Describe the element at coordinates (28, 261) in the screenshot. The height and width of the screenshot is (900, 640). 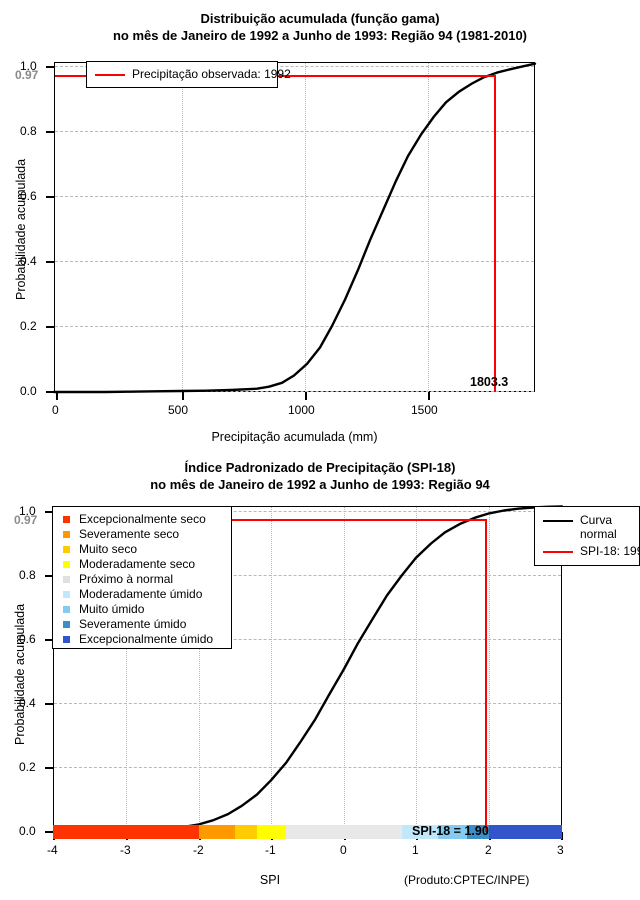
I see `top-ytick-label-0.4: 0.4` at that location.